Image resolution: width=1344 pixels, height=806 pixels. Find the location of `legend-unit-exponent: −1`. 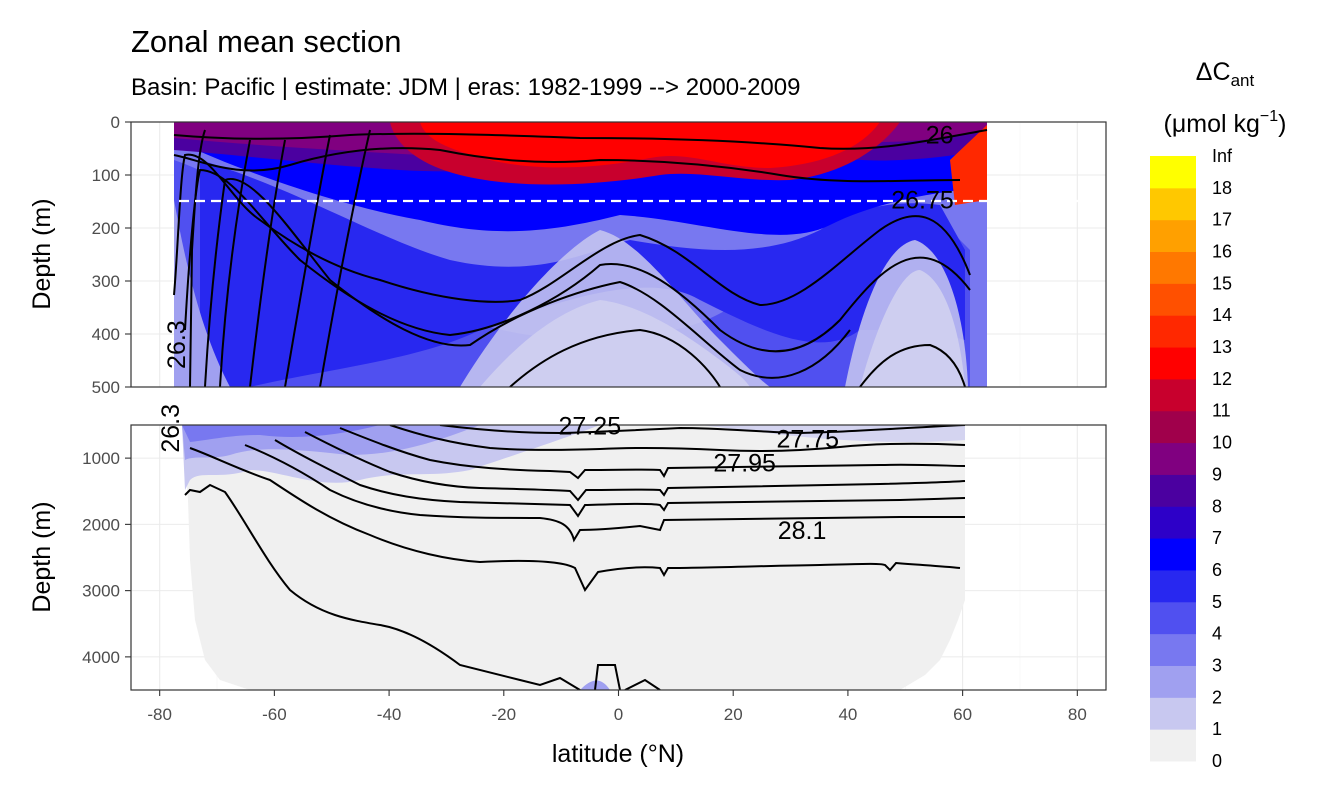

legend-unit-exponent: −1 is located at coordinates (1269, 116).